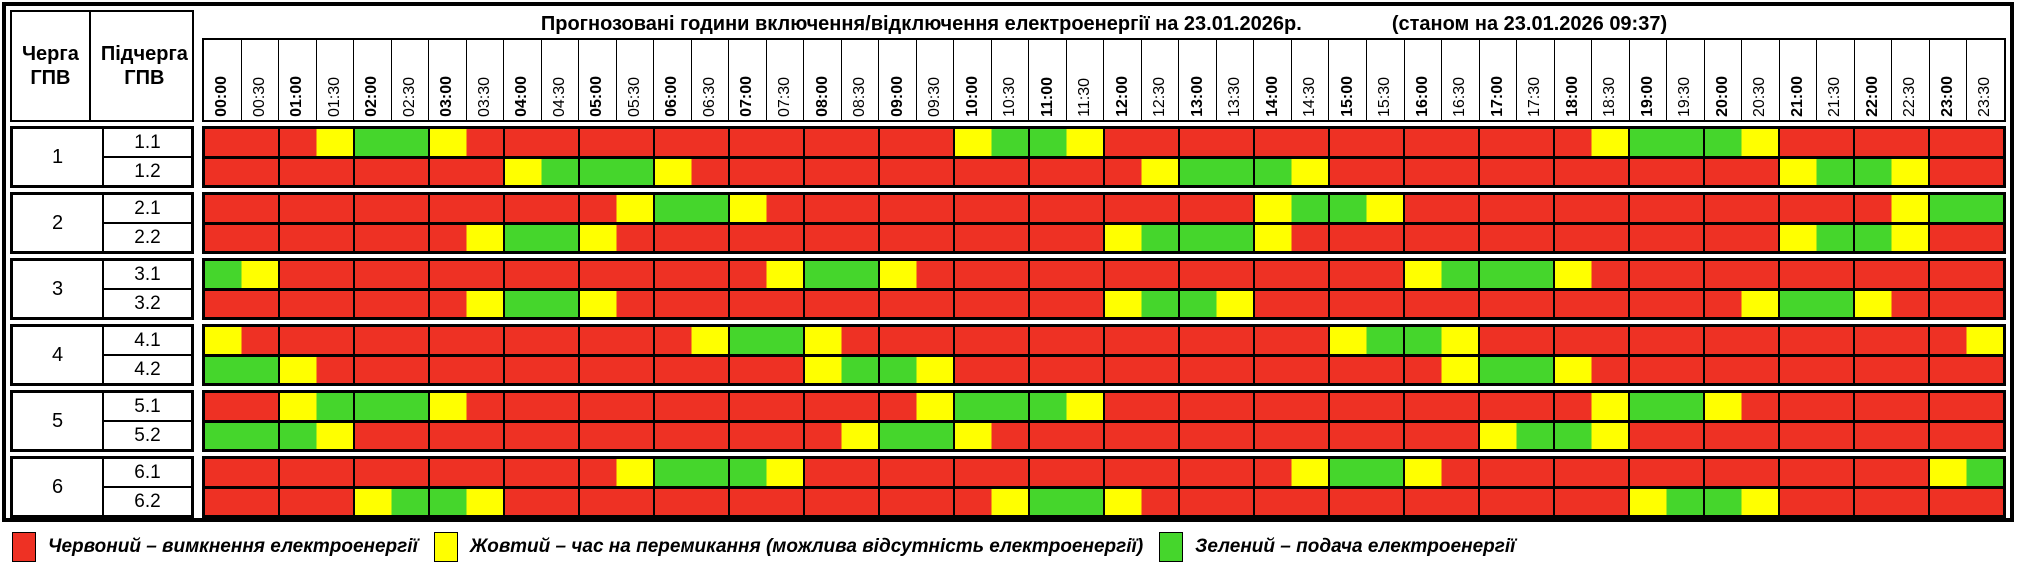  Describe the element at coordinates (673, 80) in the screenshot. I see `time-column-header: 06:00` at that location.